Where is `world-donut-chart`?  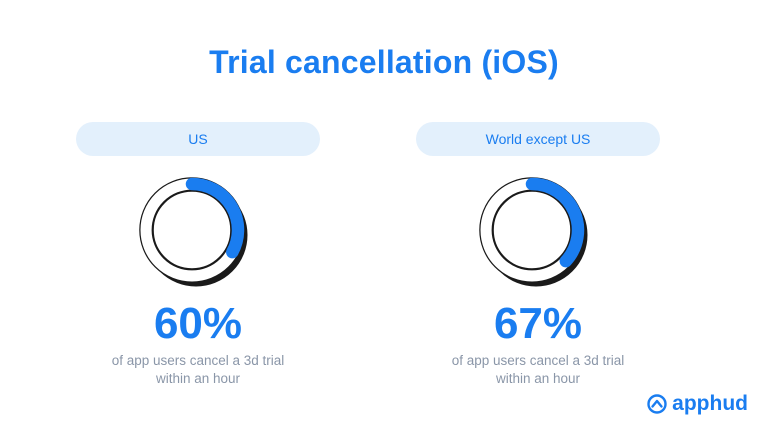 world-donut-chart is located at coordinates (533, 232).